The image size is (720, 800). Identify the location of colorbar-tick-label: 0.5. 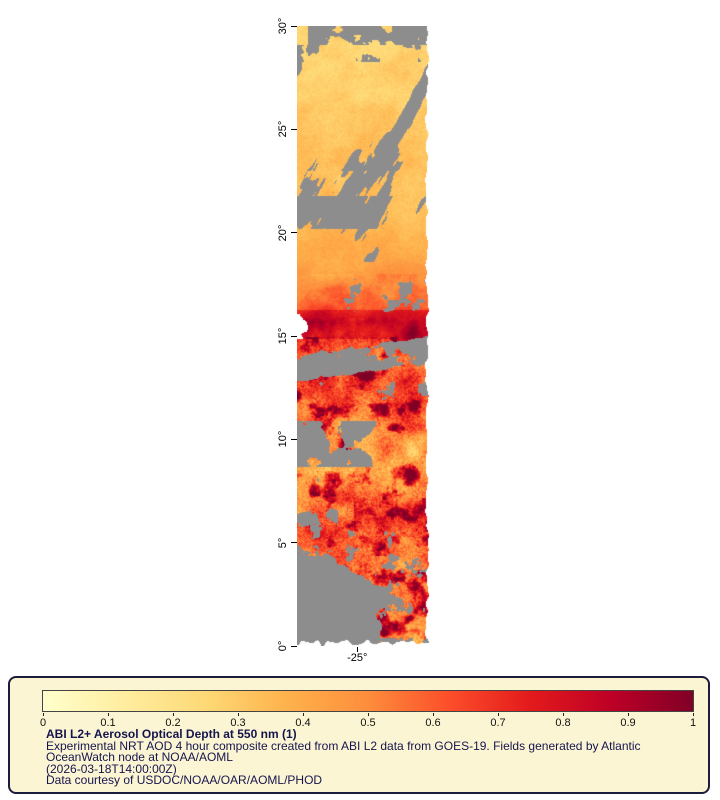
(368, 723).